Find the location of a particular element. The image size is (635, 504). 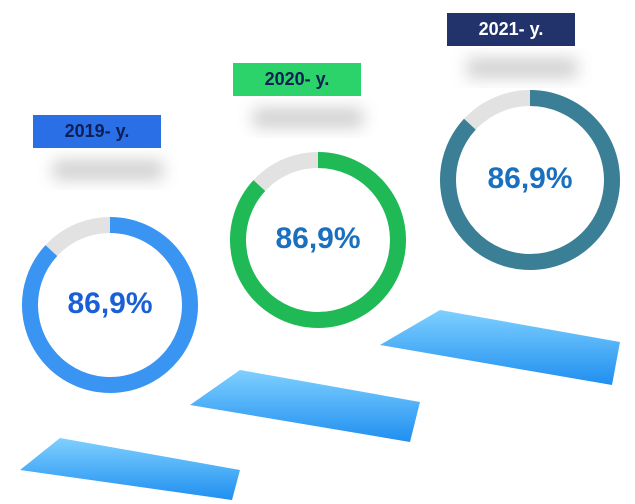

title: 2020- y. is located at coordinates (297, 79).